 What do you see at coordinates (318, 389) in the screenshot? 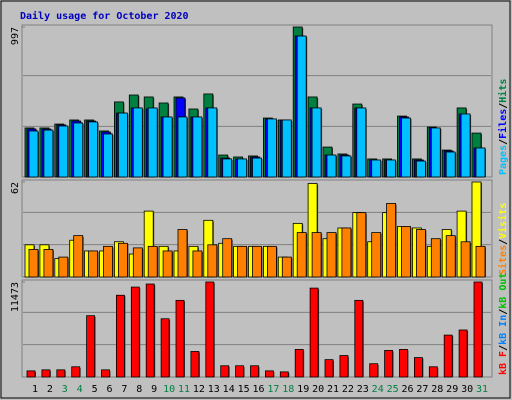
I see `x-tick-label: 20` at bounding box center [318, 389].